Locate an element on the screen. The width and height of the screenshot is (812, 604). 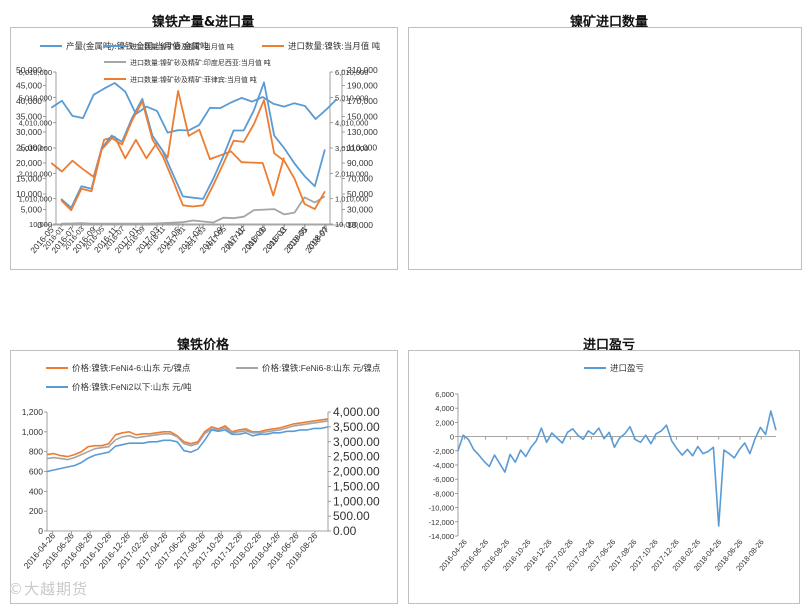
y-tick-label: 4,010,000 is located at coordinates (35, 123).